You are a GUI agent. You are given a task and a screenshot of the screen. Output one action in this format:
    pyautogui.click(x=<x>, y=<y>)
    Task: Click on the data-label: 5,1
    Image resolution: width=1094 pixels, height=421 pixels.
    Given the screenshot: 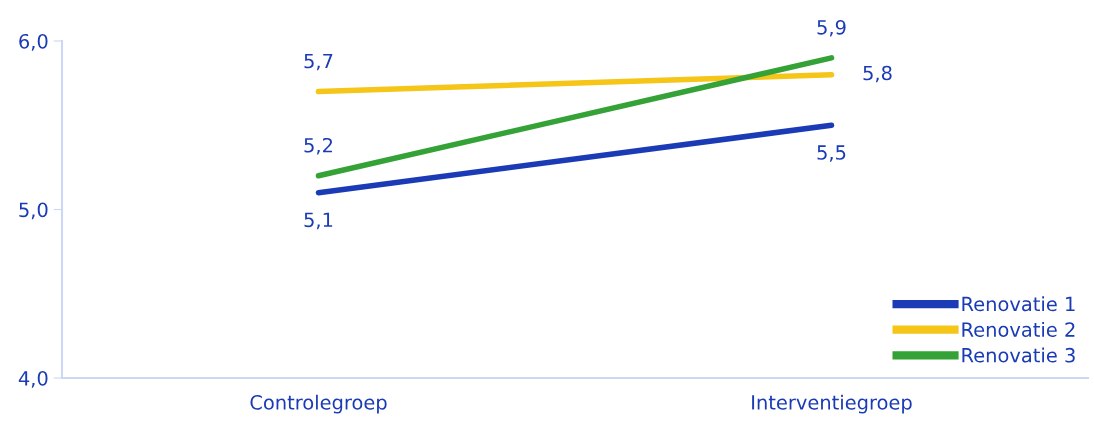 What is the action you would take?
    pyautogui.click(x=318, y=221)
    